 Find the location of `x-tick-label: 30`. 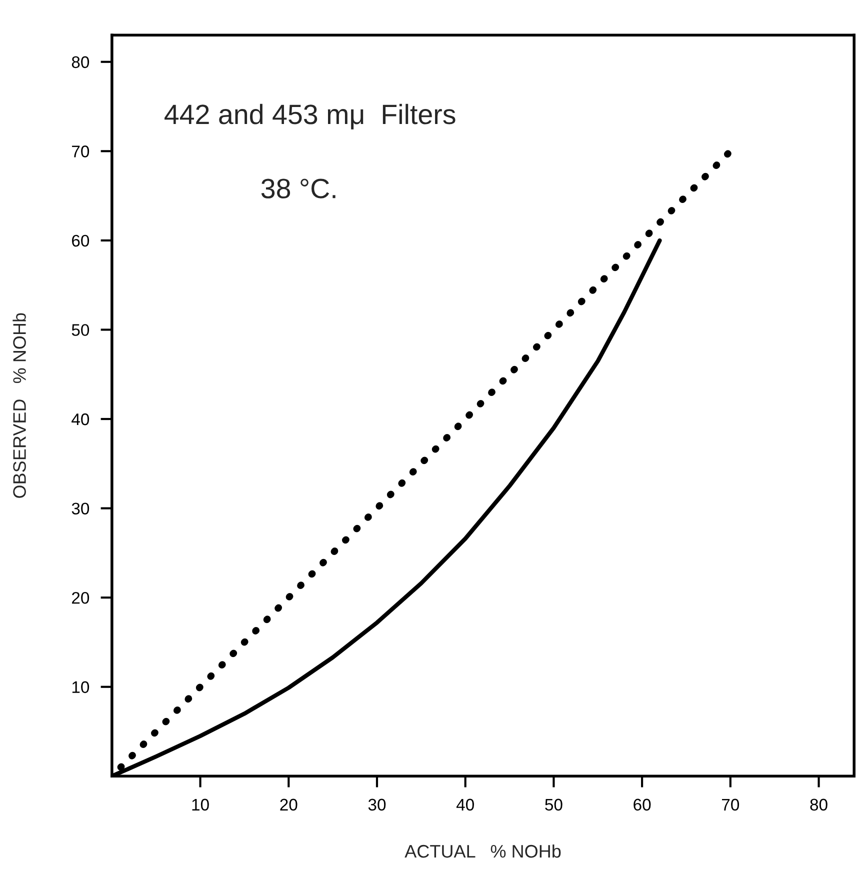

x-tick-label: 30 is located at coordinates (377, 804).